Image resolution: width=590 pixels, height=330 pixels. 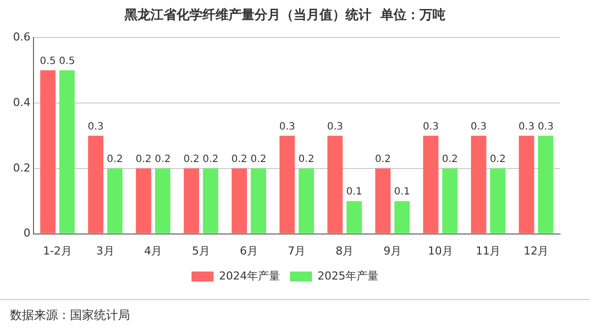 I want to click on x-tick-label: 9月, so click(x=392, y=251).